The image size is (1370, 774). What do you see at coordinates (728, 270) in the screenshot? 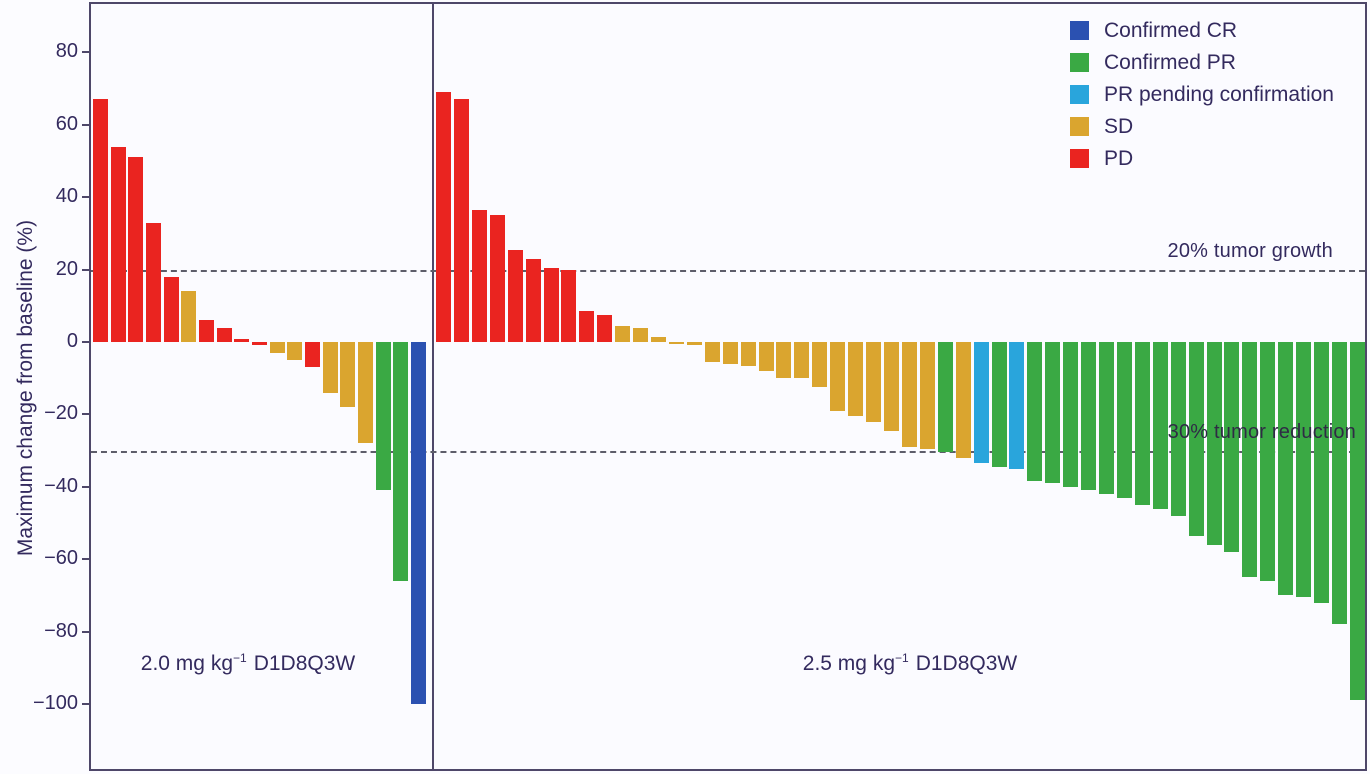
I see `reference-line-20pct-growth` at bounding box center [728, 270].